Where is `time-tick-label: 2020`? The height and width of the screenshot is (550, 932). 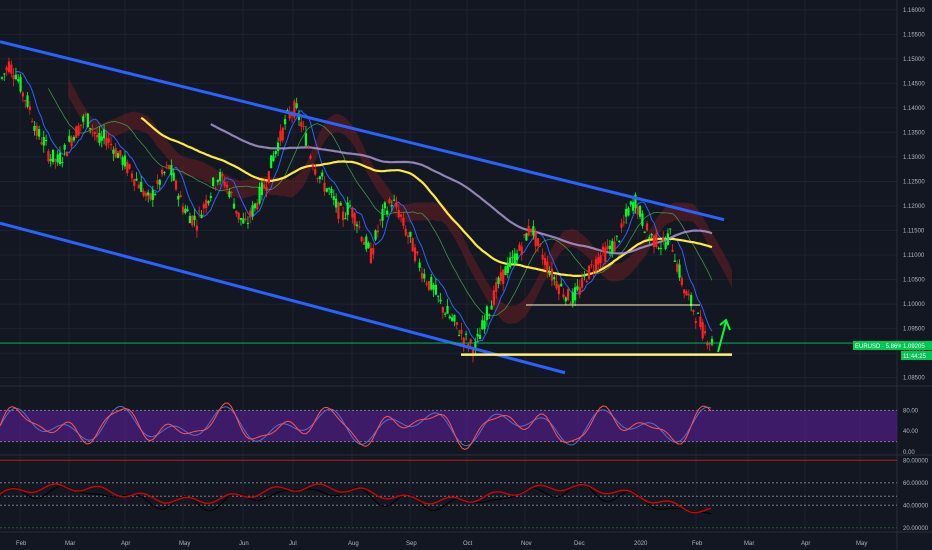
time-tick-label: 2020 is located at coordinates (641, 544).